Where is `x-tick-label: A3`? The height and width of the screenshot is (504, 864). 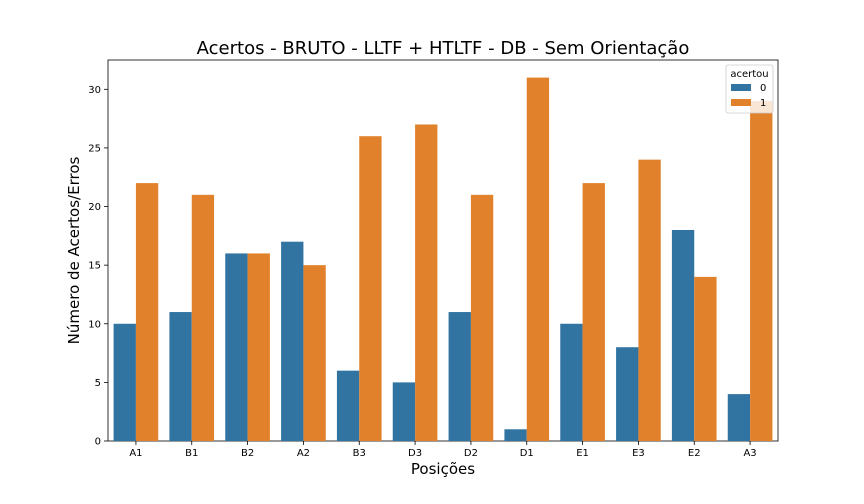
x-tick-label: A3 is located at coordinates (749, 453).